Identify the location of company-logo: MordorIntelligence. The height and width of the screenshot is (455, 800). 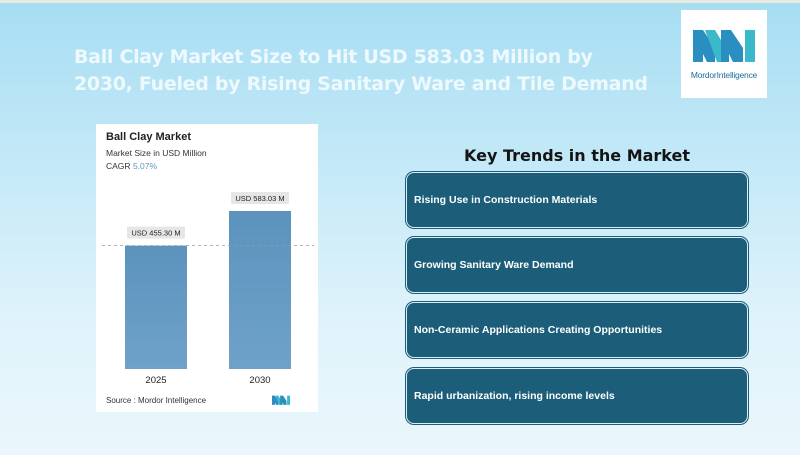
(724, 54).